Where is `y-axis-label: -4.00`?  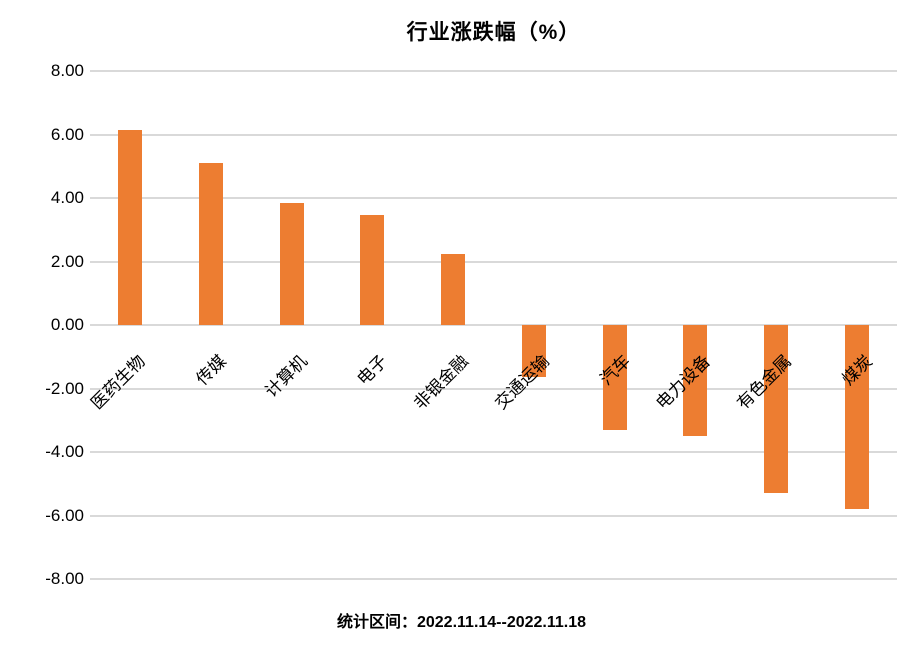 y-axis-label: -4.00 is located at coordinates (64, 451).